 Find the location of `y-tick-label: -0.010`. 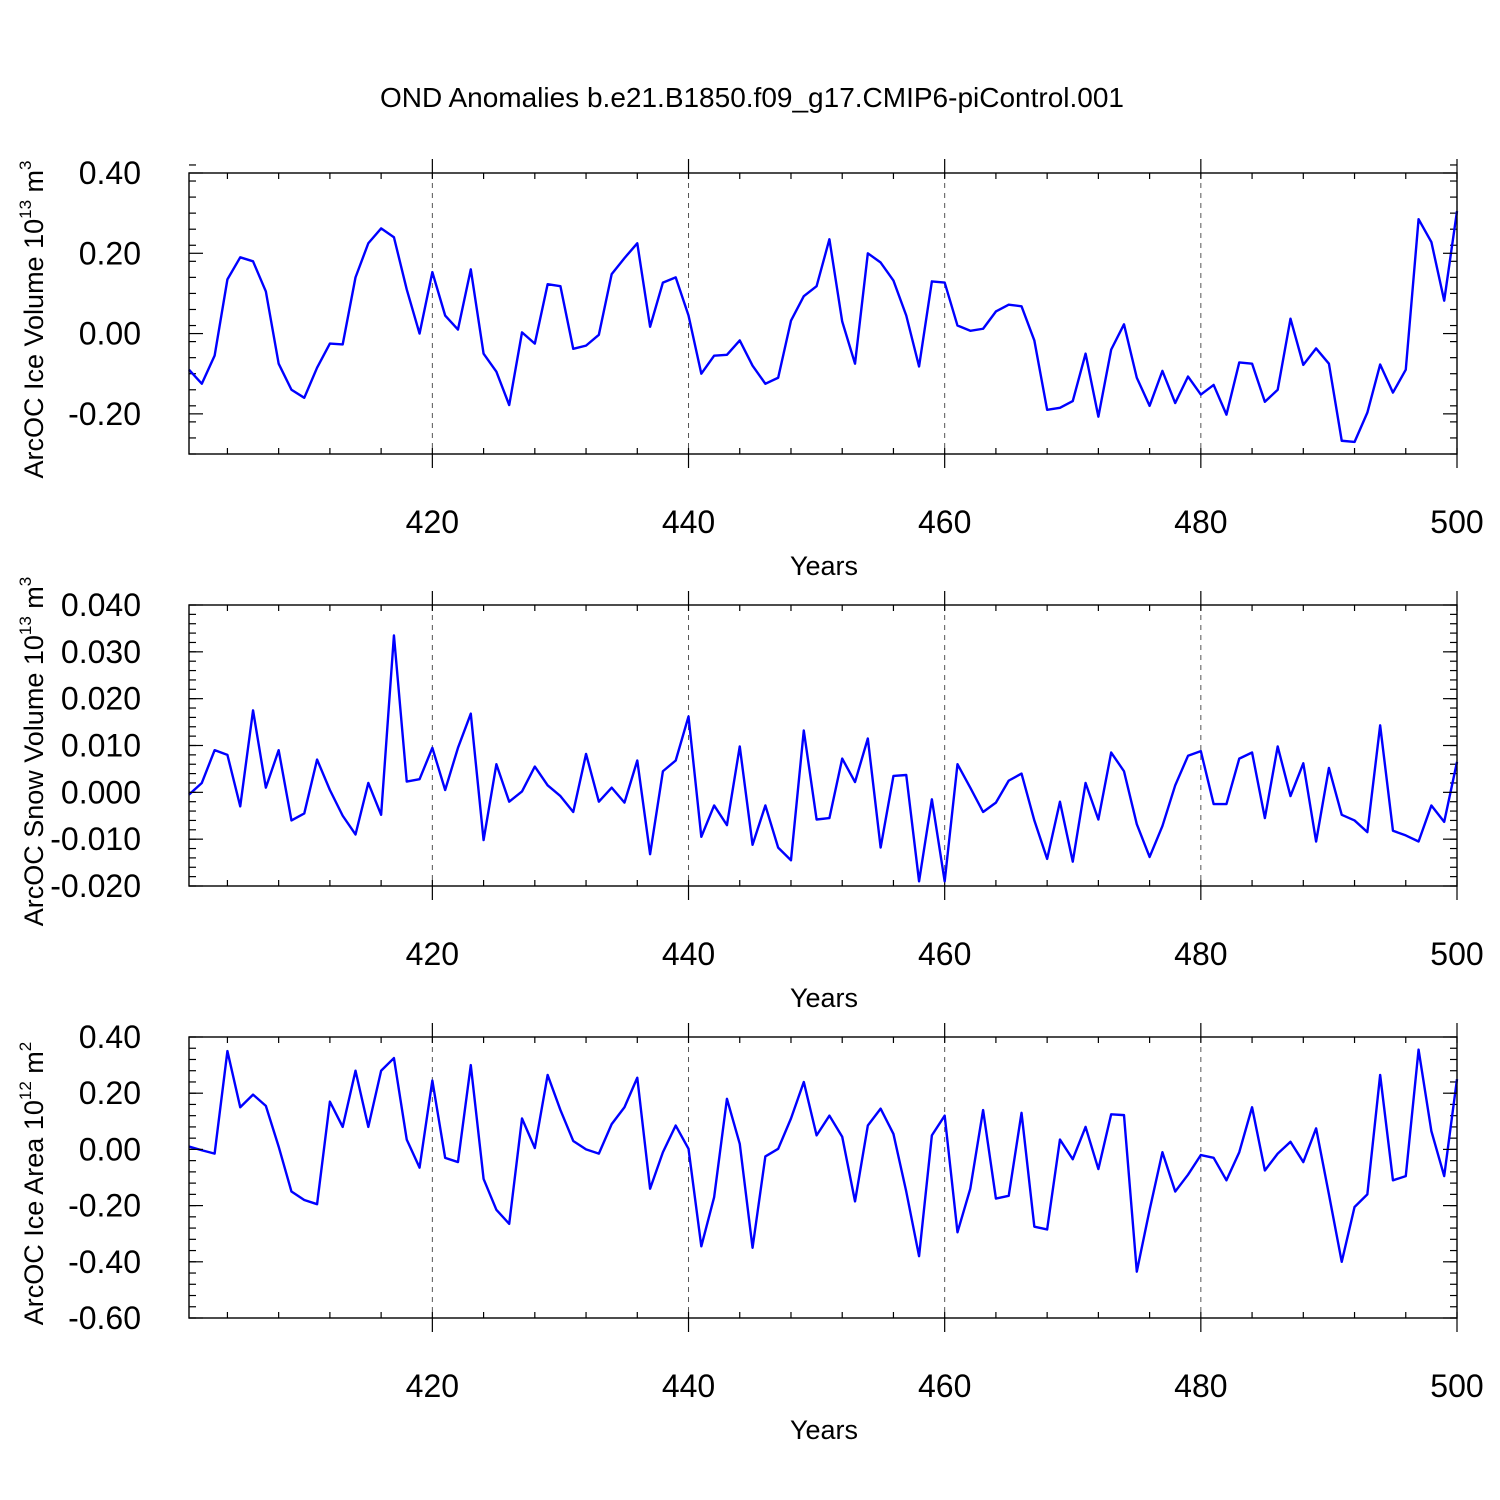

y-tick-label: -0.010 is located at coordinates (95, 839).